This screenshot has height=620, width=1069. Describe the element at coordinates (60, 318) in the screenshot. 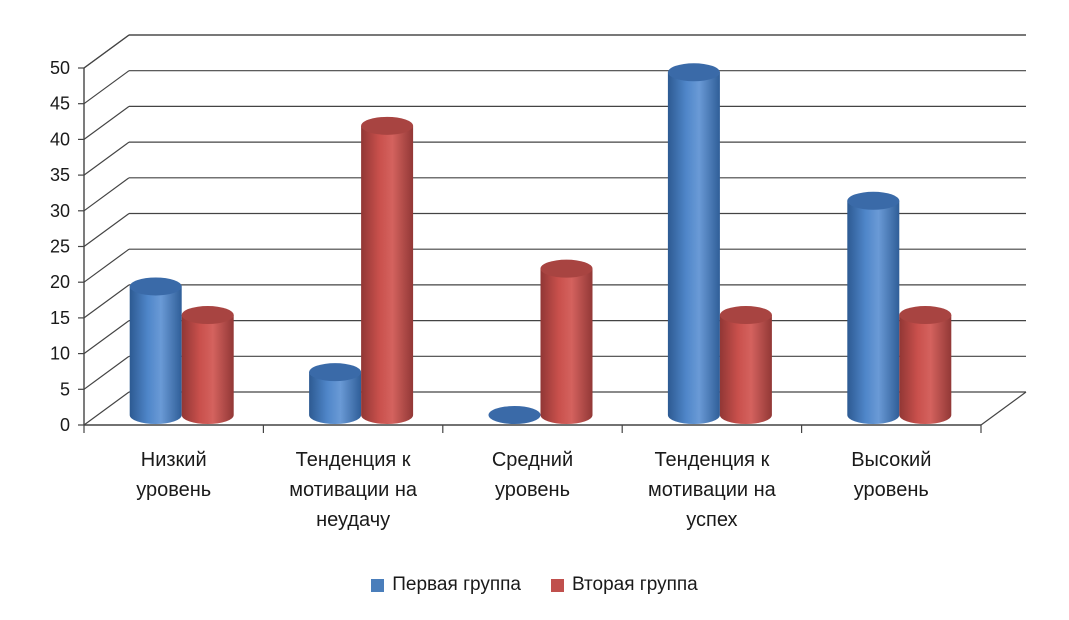

I see `y-tick-label-3: 15` at that location.